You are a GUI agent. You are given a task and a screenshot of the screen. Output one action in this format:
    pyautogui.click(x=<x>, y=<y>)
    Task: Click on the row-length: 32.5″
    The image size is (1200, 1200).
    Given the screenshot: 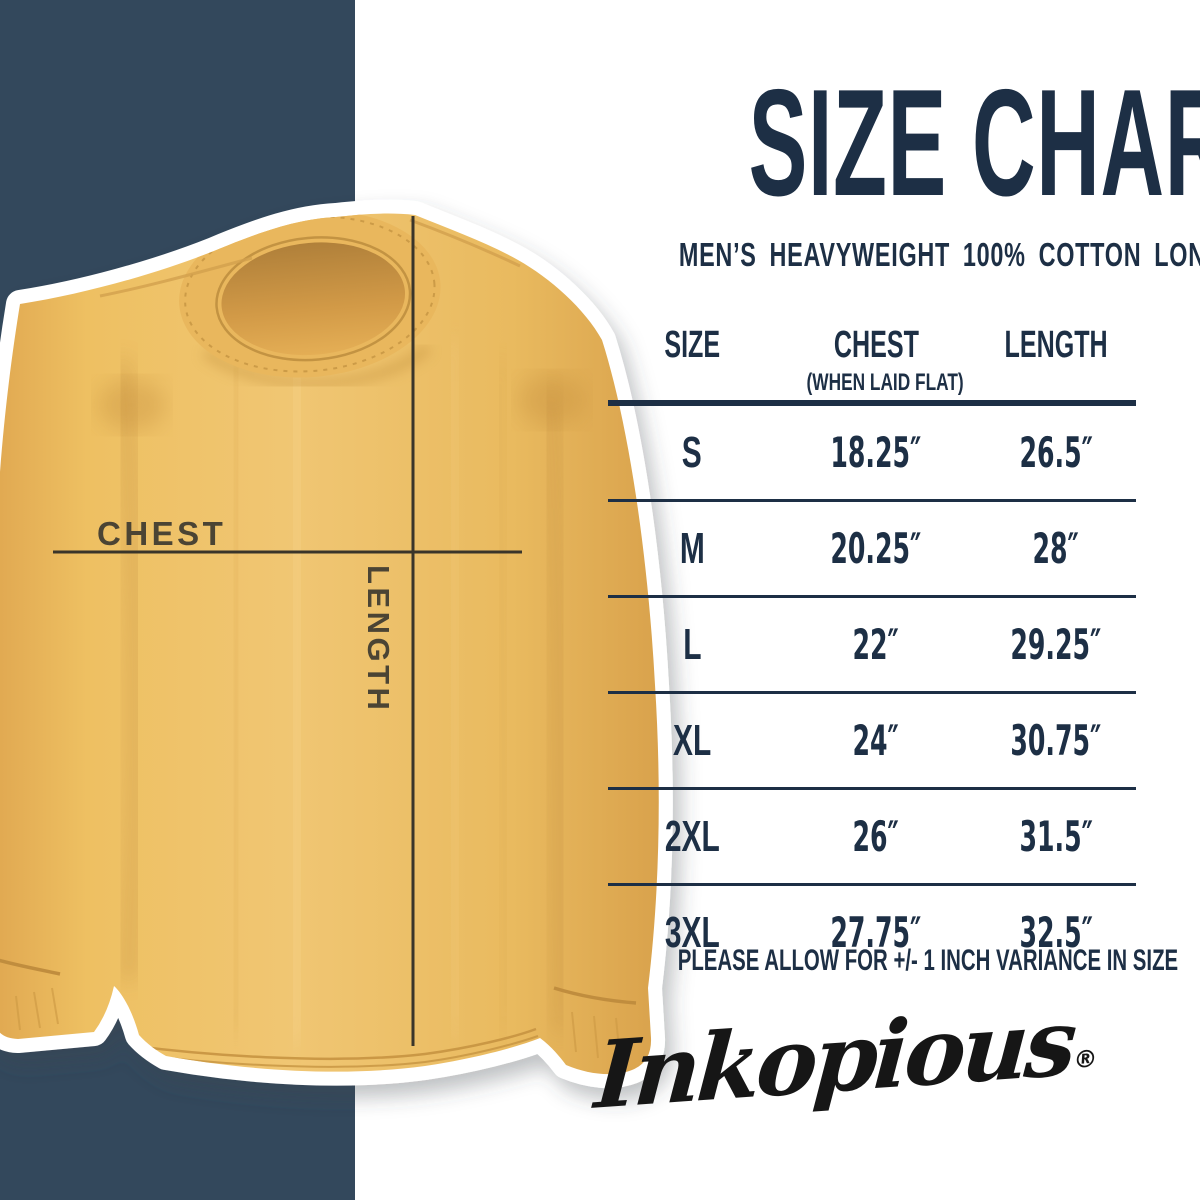 What is the action you would take?
    pyautogui.click(x=1056, y=932)
    